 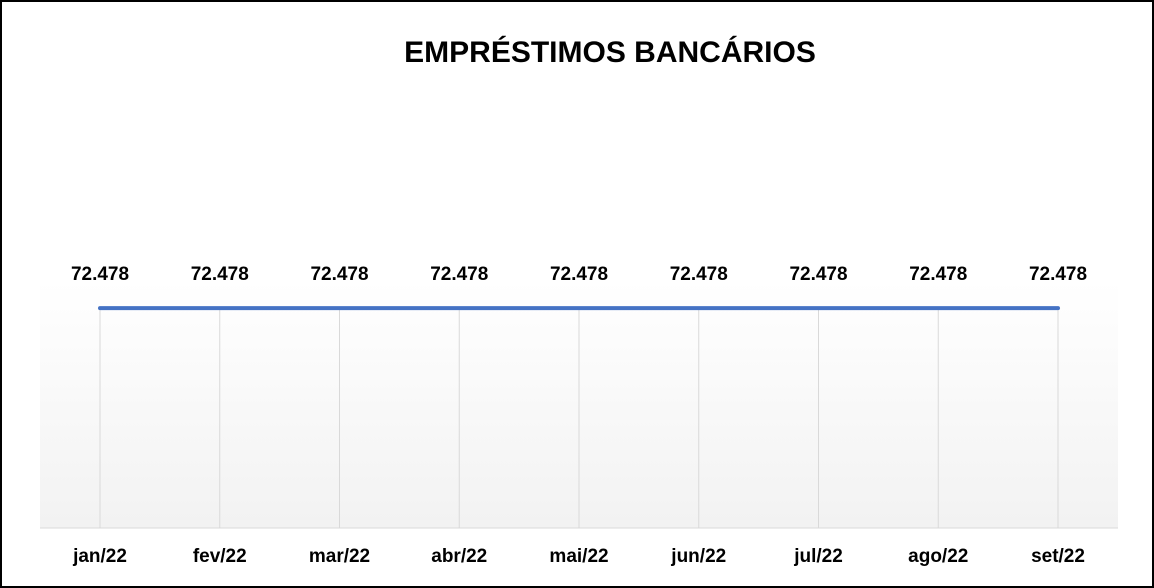 What do you see at coordinates (1058, 556) in the screenshot?
I see `x-tick-label: set/22` at bounding box center [1058, 556].